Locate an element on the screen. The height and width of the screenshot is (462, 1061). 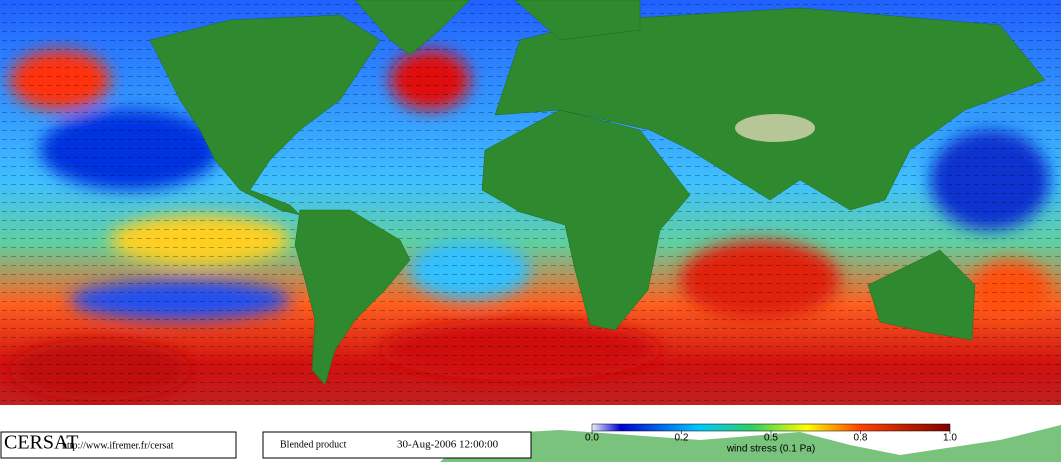
colorbar-tick-label: 0.2 is located at coordinates (682, 438).